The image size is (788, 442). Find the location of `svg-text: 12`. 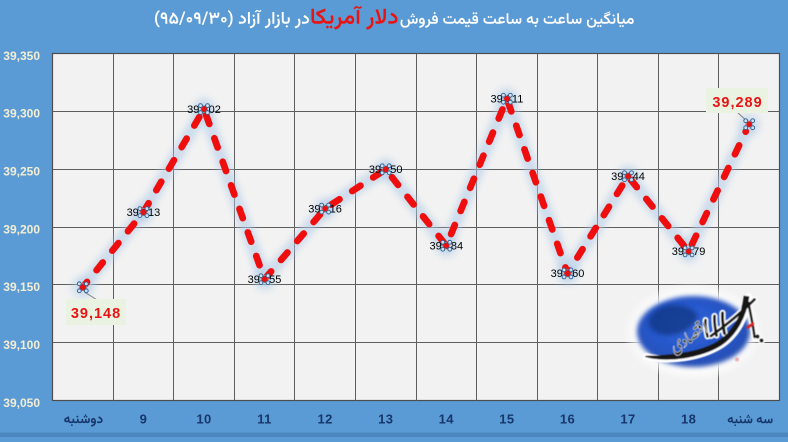

svg-text: 12 is located at coordinates (324, 418).